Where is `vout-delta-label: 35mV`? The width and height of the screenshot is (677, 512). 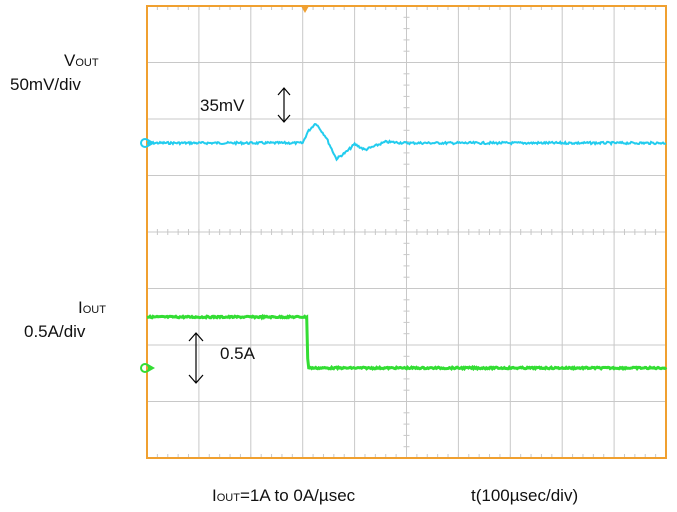
vout-delta-label: 35mV is located at coordinates (222, 105).